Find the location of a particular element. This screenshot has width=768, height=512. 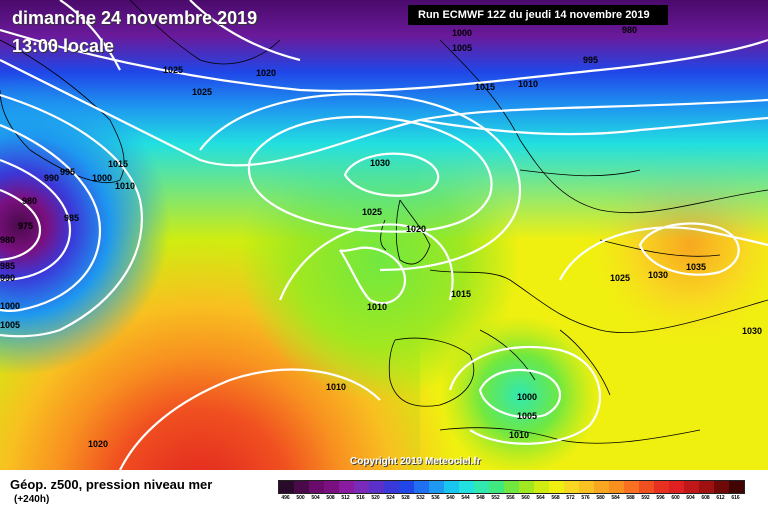

scale-label: 544 is located at coordinates (465, 498).